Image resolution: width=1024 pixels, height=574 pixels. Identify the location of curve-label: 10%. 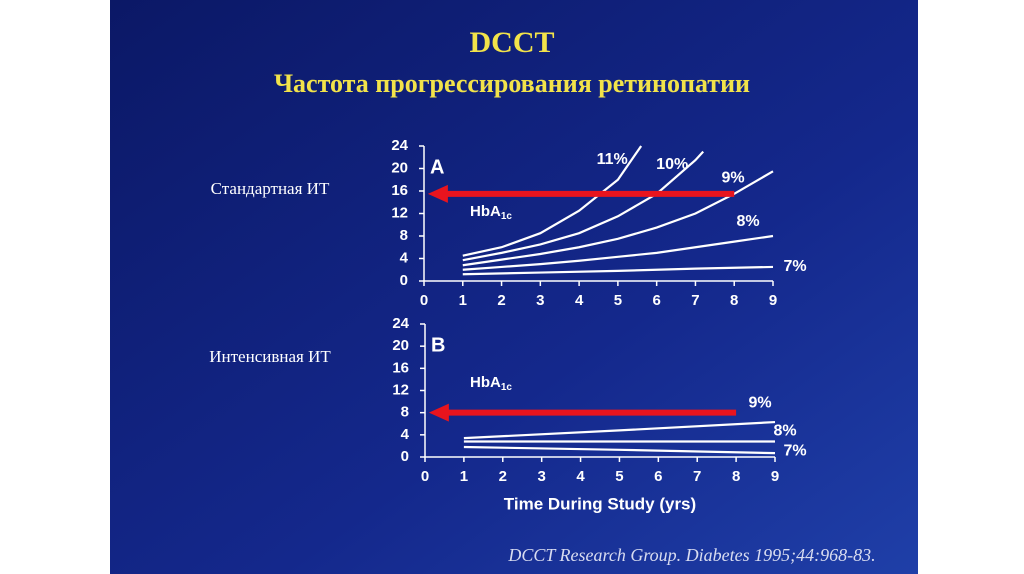
(672, 164).